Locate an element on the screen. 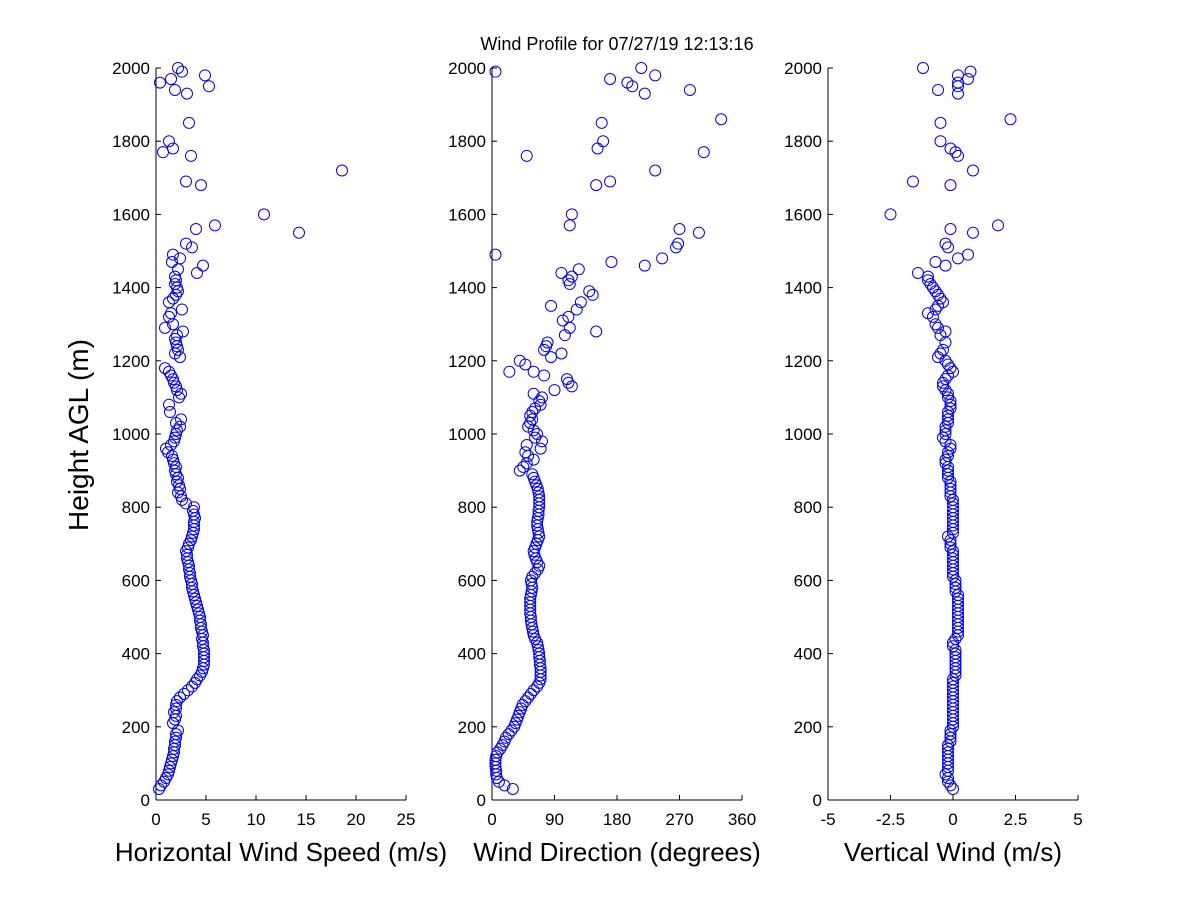 This screenshot has height=900, width=1200. x-axis-label: Vertical Wind (m/s) is located at coordinates (953, 852).